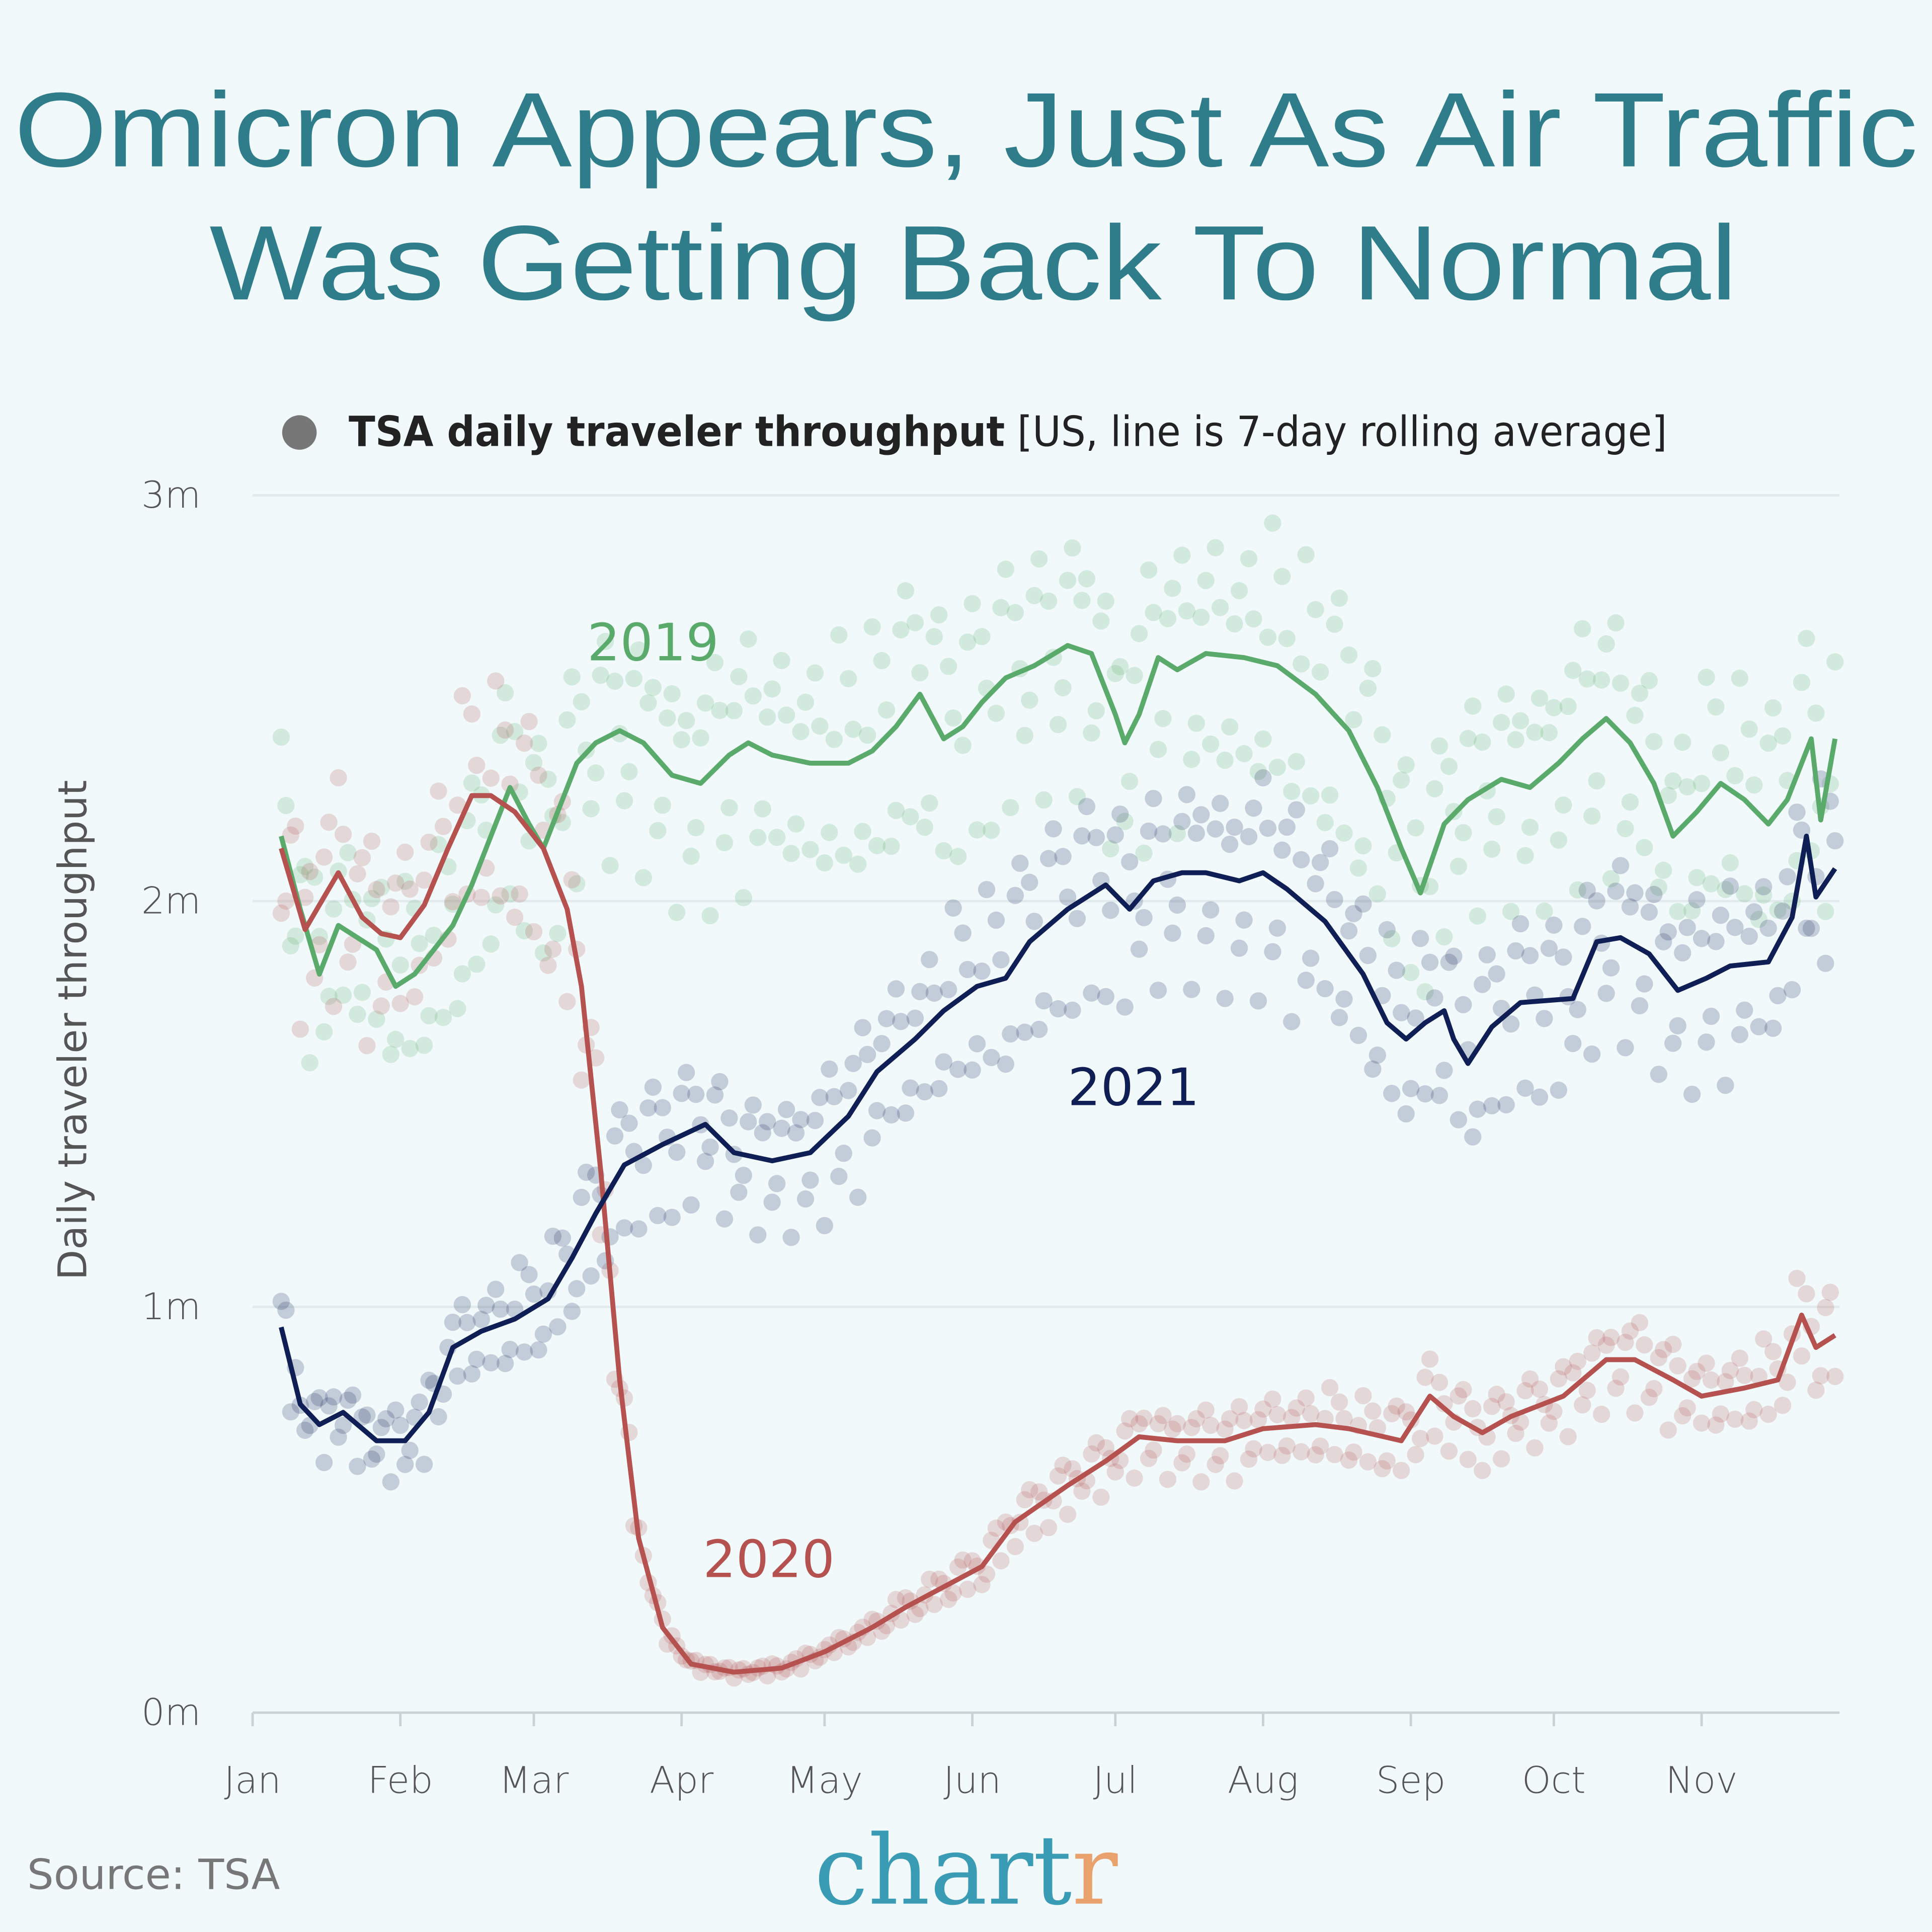  Describe the element at coordinates (73, 1030) in the screenshot. I see `y-axis-title: Daily traveler throughput` at that location.